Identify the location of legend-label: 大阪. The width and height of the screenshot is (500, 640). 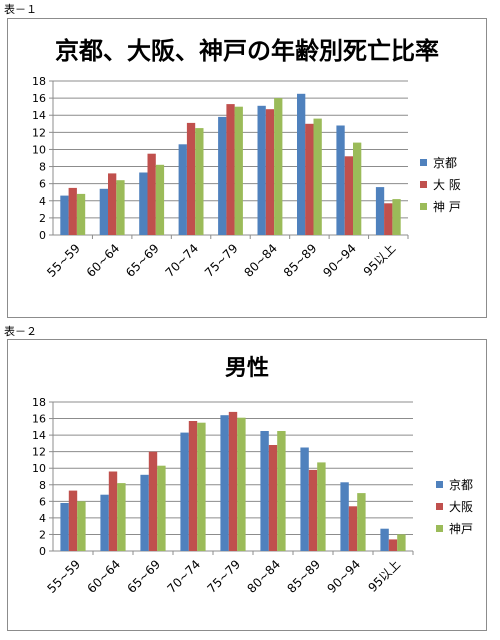
(461, 506).